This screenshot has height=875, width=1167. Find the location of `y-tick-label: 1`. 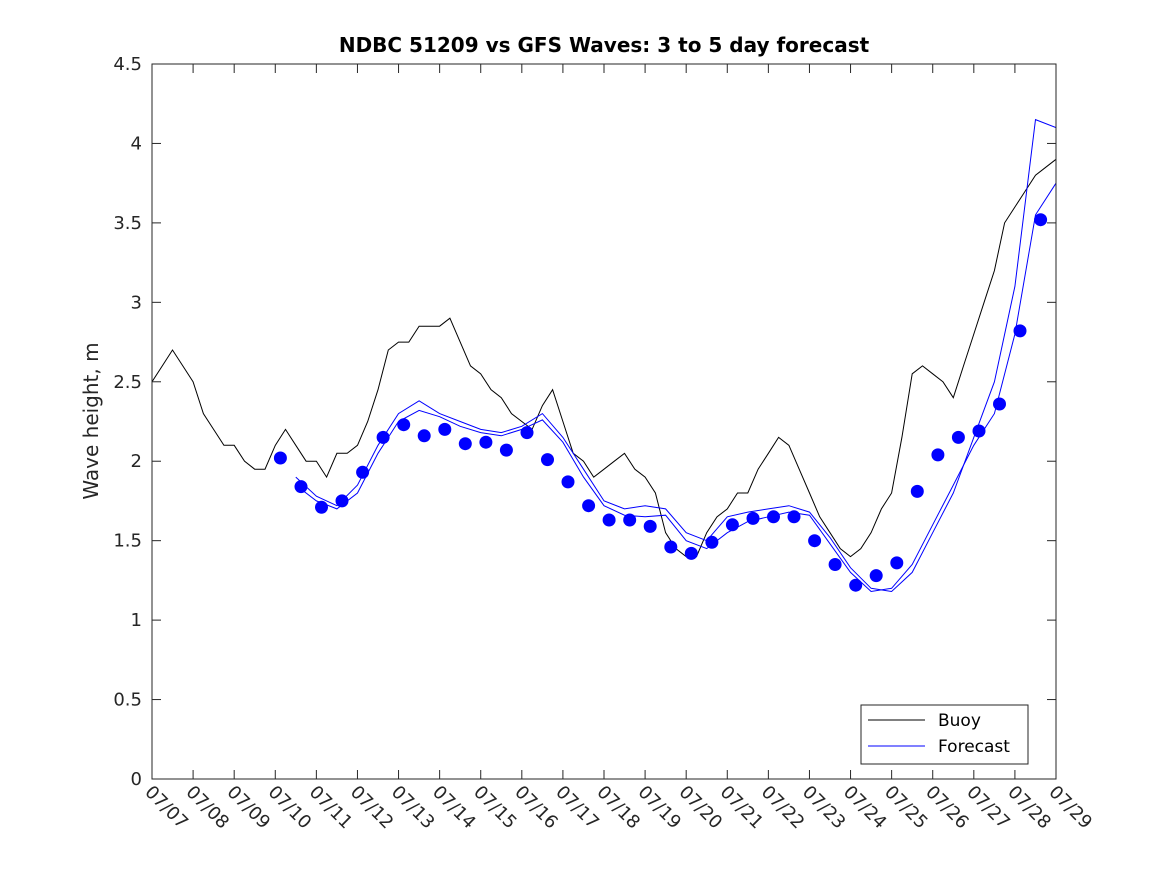

y-tick-label: 1 is located at coordinates (136, 620).